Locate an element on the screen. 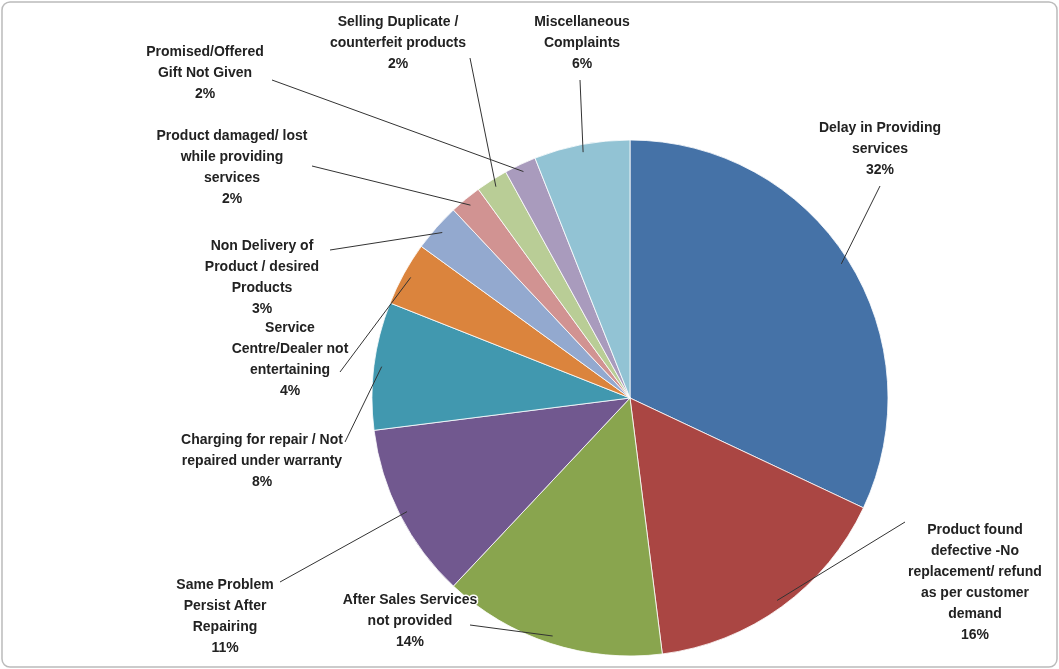 The height and width of the screenshot is (669, 1059). slice-label: Product damaged/ lost while providing services is located at coordinates (232, 156).